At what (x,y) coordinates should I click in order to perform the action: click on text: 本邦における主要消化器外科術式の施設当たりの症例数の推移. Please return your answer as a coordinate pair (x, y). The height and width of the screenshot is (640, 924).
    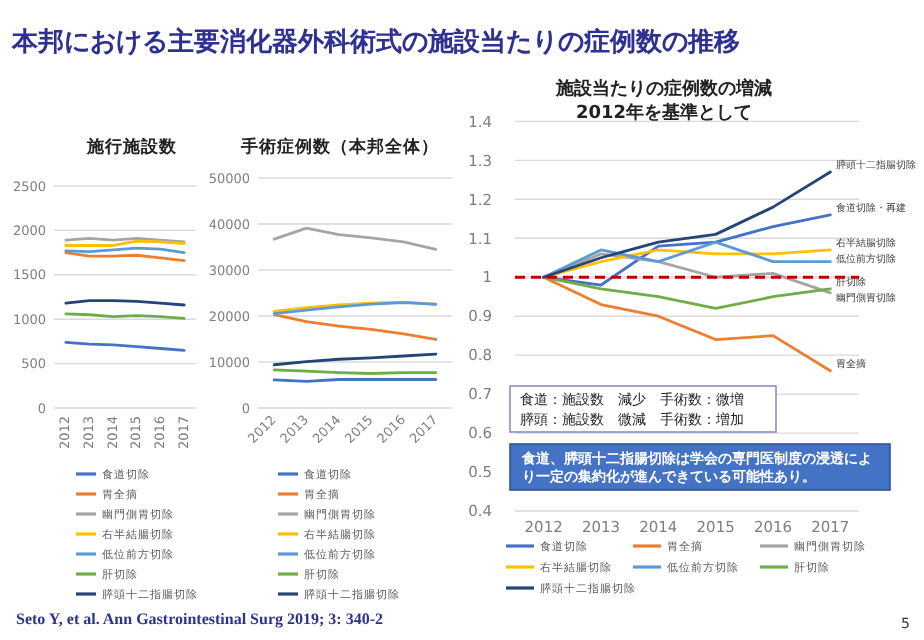
    Looking at the image, I should click on (375, 42).